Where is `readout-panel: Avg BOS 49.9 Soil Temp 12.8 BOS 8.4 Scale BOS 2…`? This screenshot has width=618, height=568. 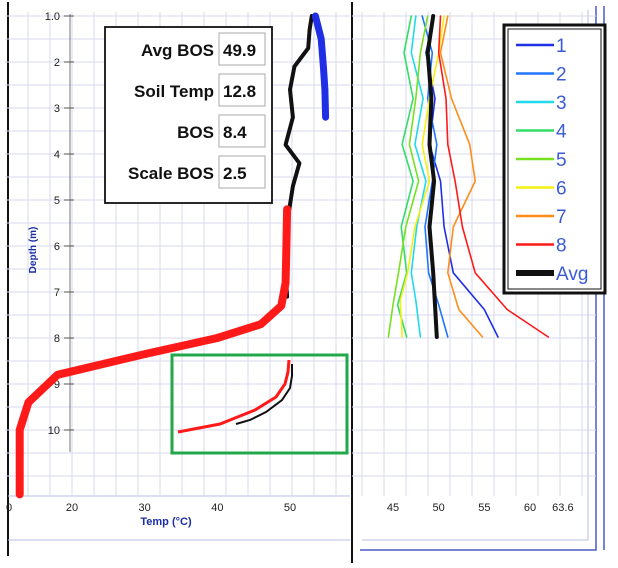
readout-panel: Avg BOS 49.9 Soil Temp 12.8 BOS 8.4 Scale BOS 2… is located at coordinates (188, 115).